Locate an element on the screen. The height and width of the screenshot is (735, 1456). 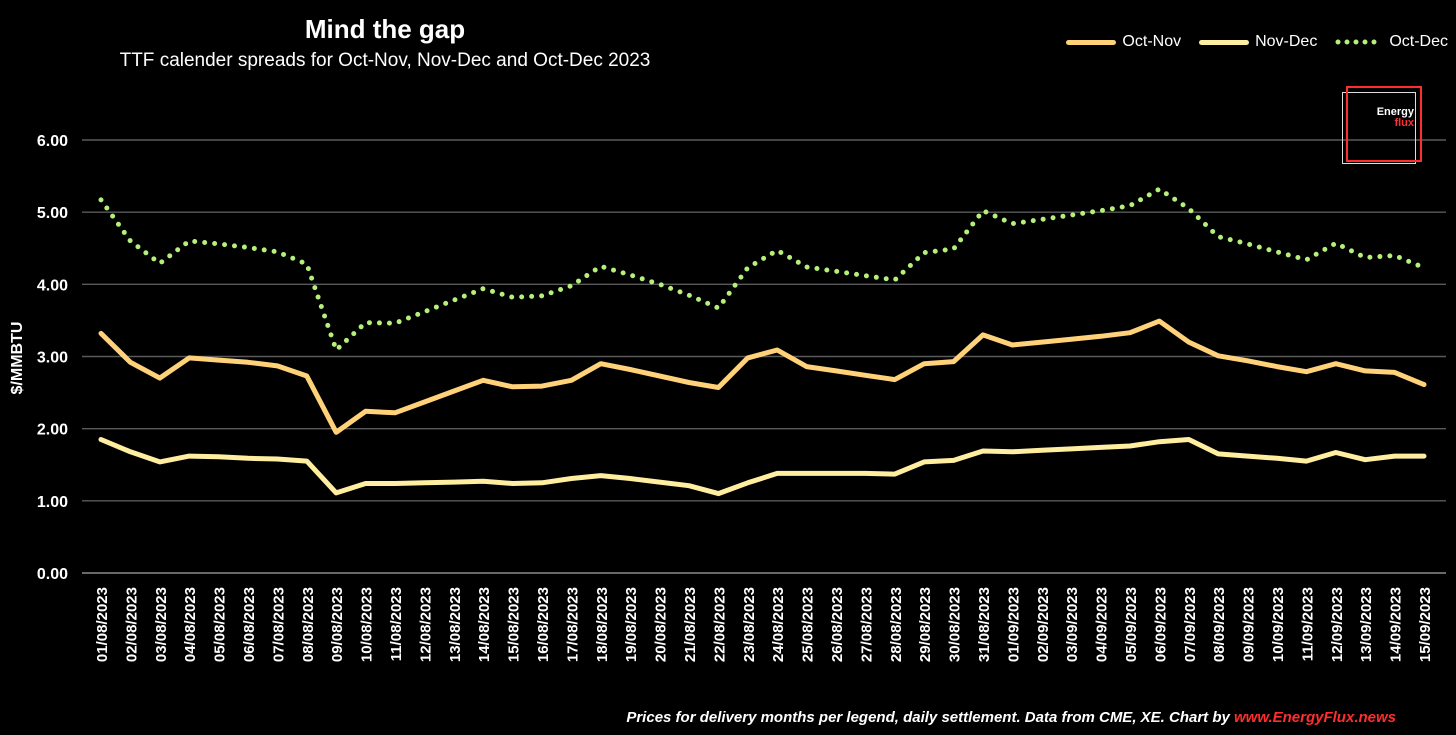
y-tick-label: 5.00 is located at coordinates (52, 213).